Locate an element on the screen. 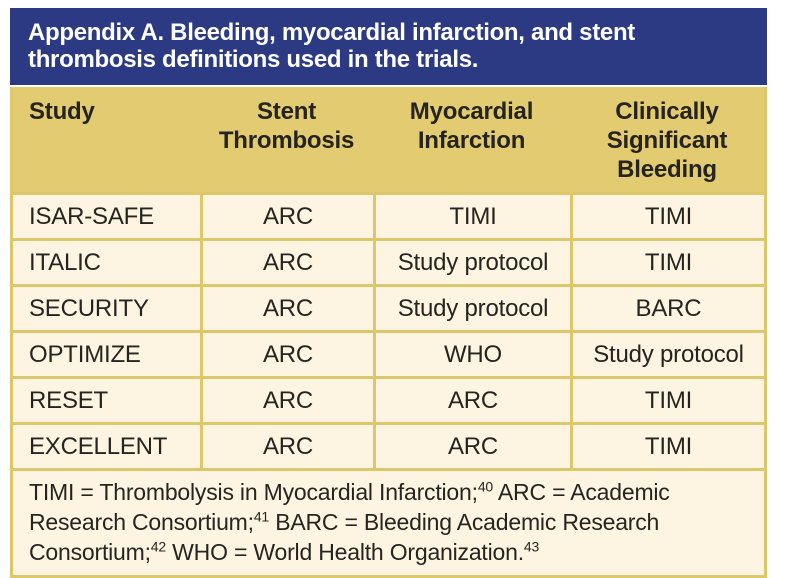 The height and width of the screenshot is (578, 786). citation-superscript: 43 is located at coordinates (531, 546).